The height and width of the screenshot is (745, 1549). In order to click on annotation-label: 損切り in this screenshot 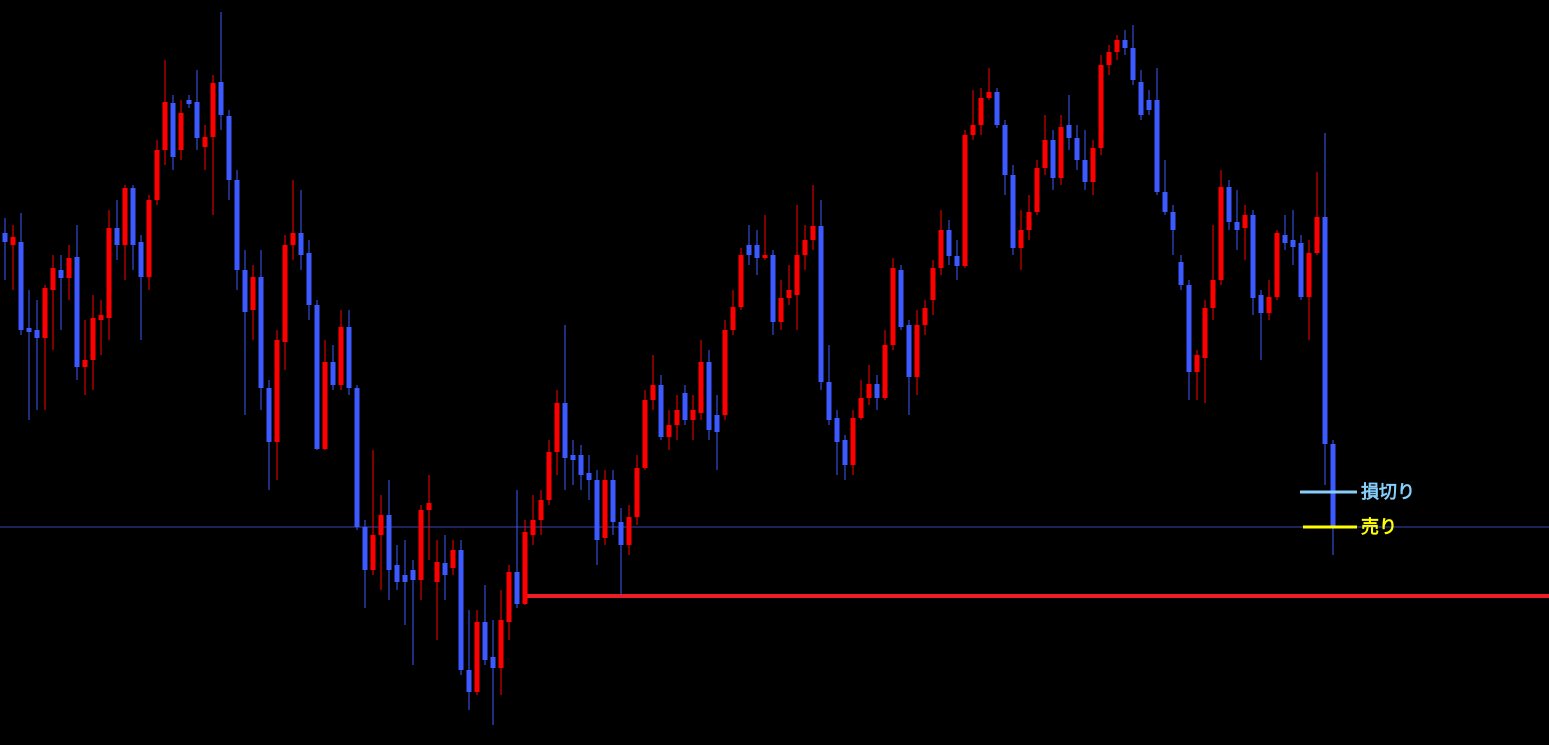, I will do `click(1388, 492)`.